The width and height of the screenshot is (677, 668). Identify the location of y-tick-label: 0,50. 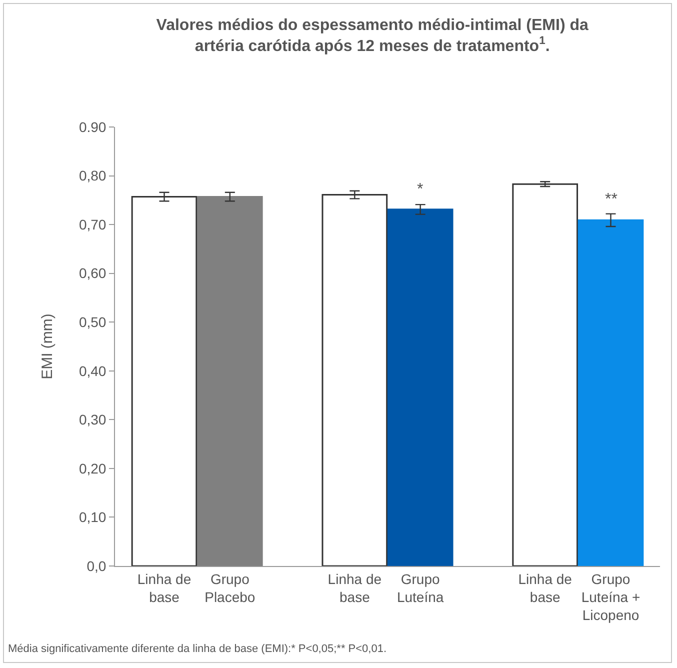
(92, 322).